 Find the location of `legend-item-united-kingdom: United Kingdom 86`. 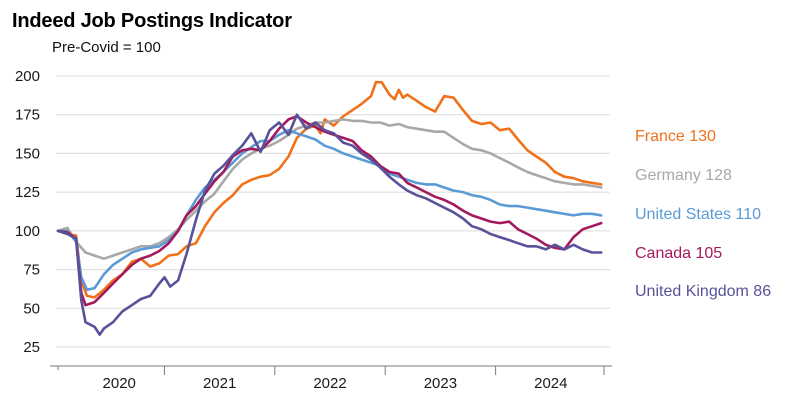

legend-item-united-kingdom: United Kingdom 86 is located at coordinates (703, 291).